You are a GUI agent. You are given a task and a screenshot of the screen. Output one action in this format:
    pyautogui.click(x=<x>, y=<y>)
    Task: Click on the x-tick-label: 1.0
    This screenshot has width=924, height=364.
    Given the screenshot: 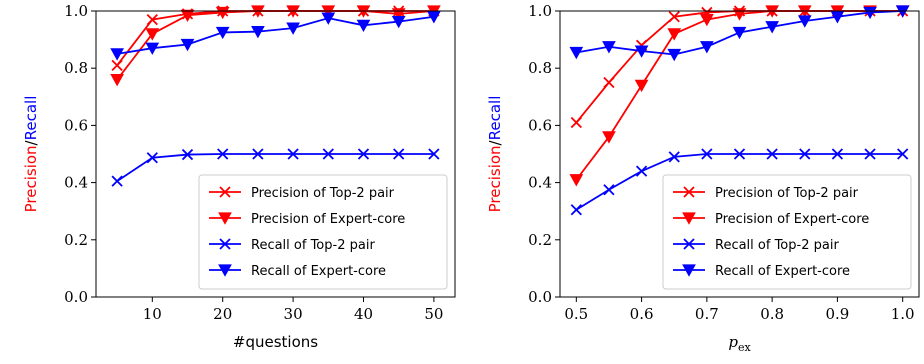 What is the action you would take?
    pyautogui.click(x=903, y=314)
    